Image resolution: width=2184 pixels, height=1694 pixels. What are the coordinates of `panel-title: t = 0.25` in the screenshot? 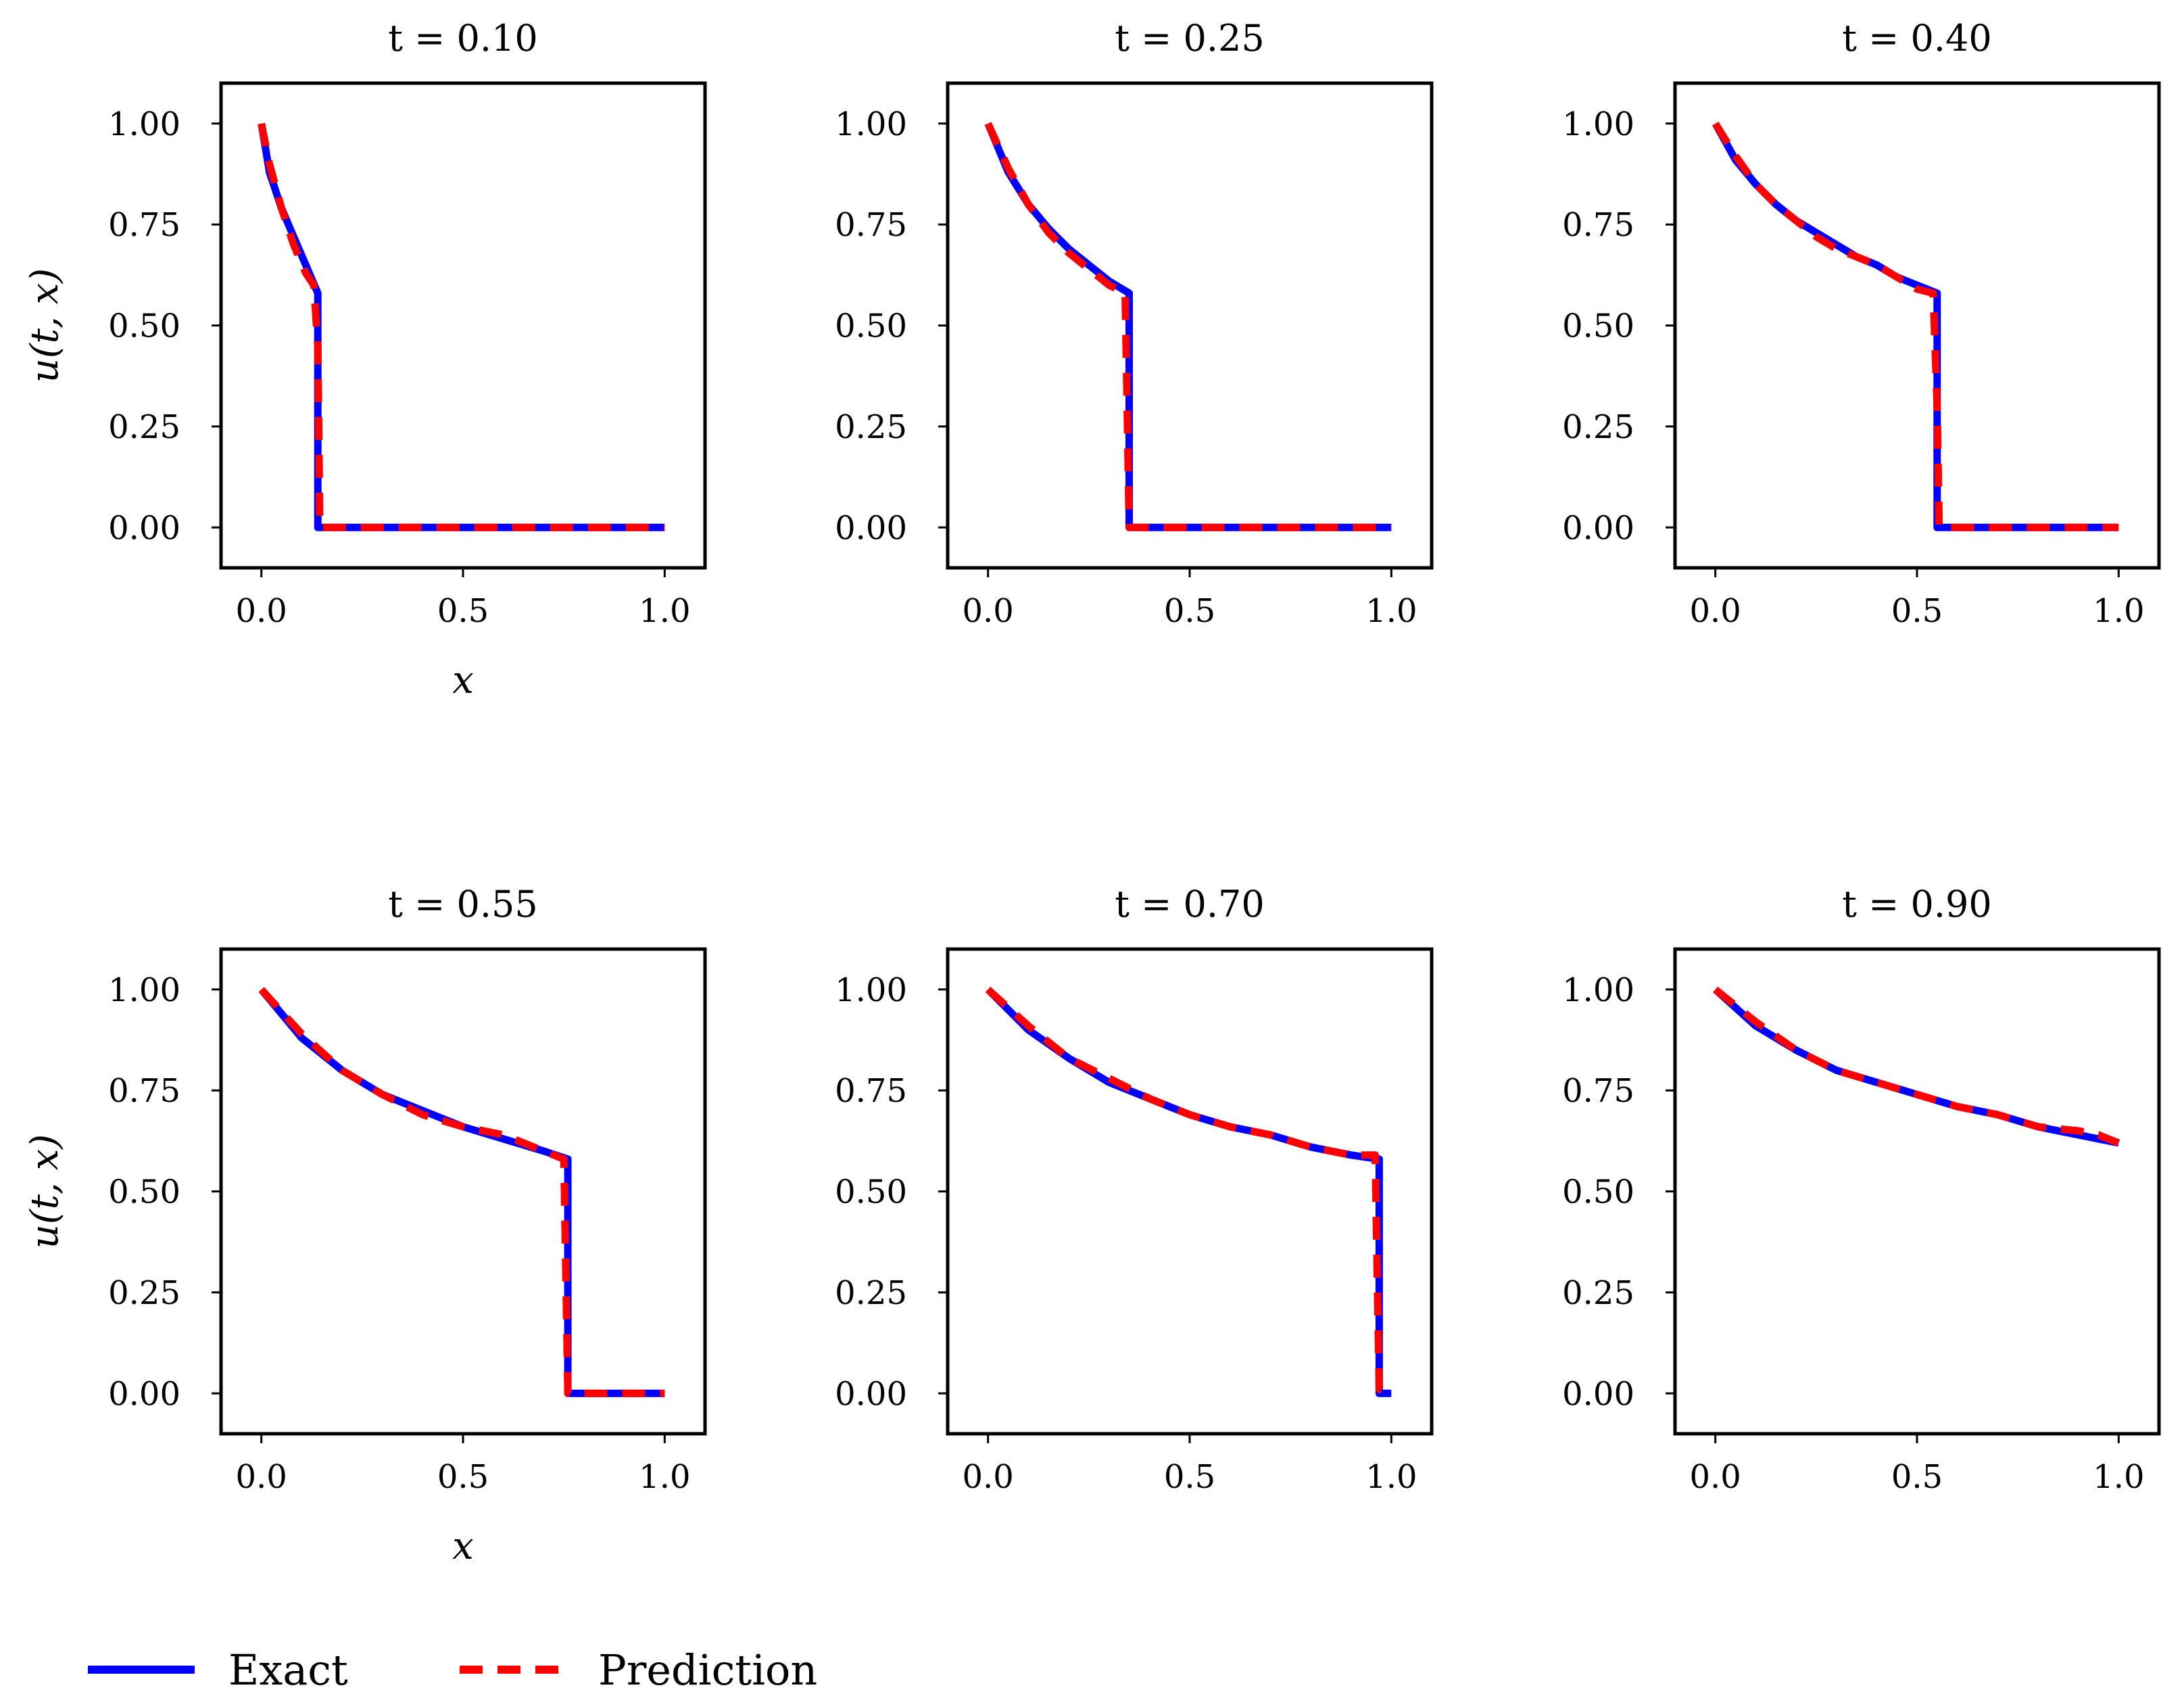 It's located at (1190, 38).